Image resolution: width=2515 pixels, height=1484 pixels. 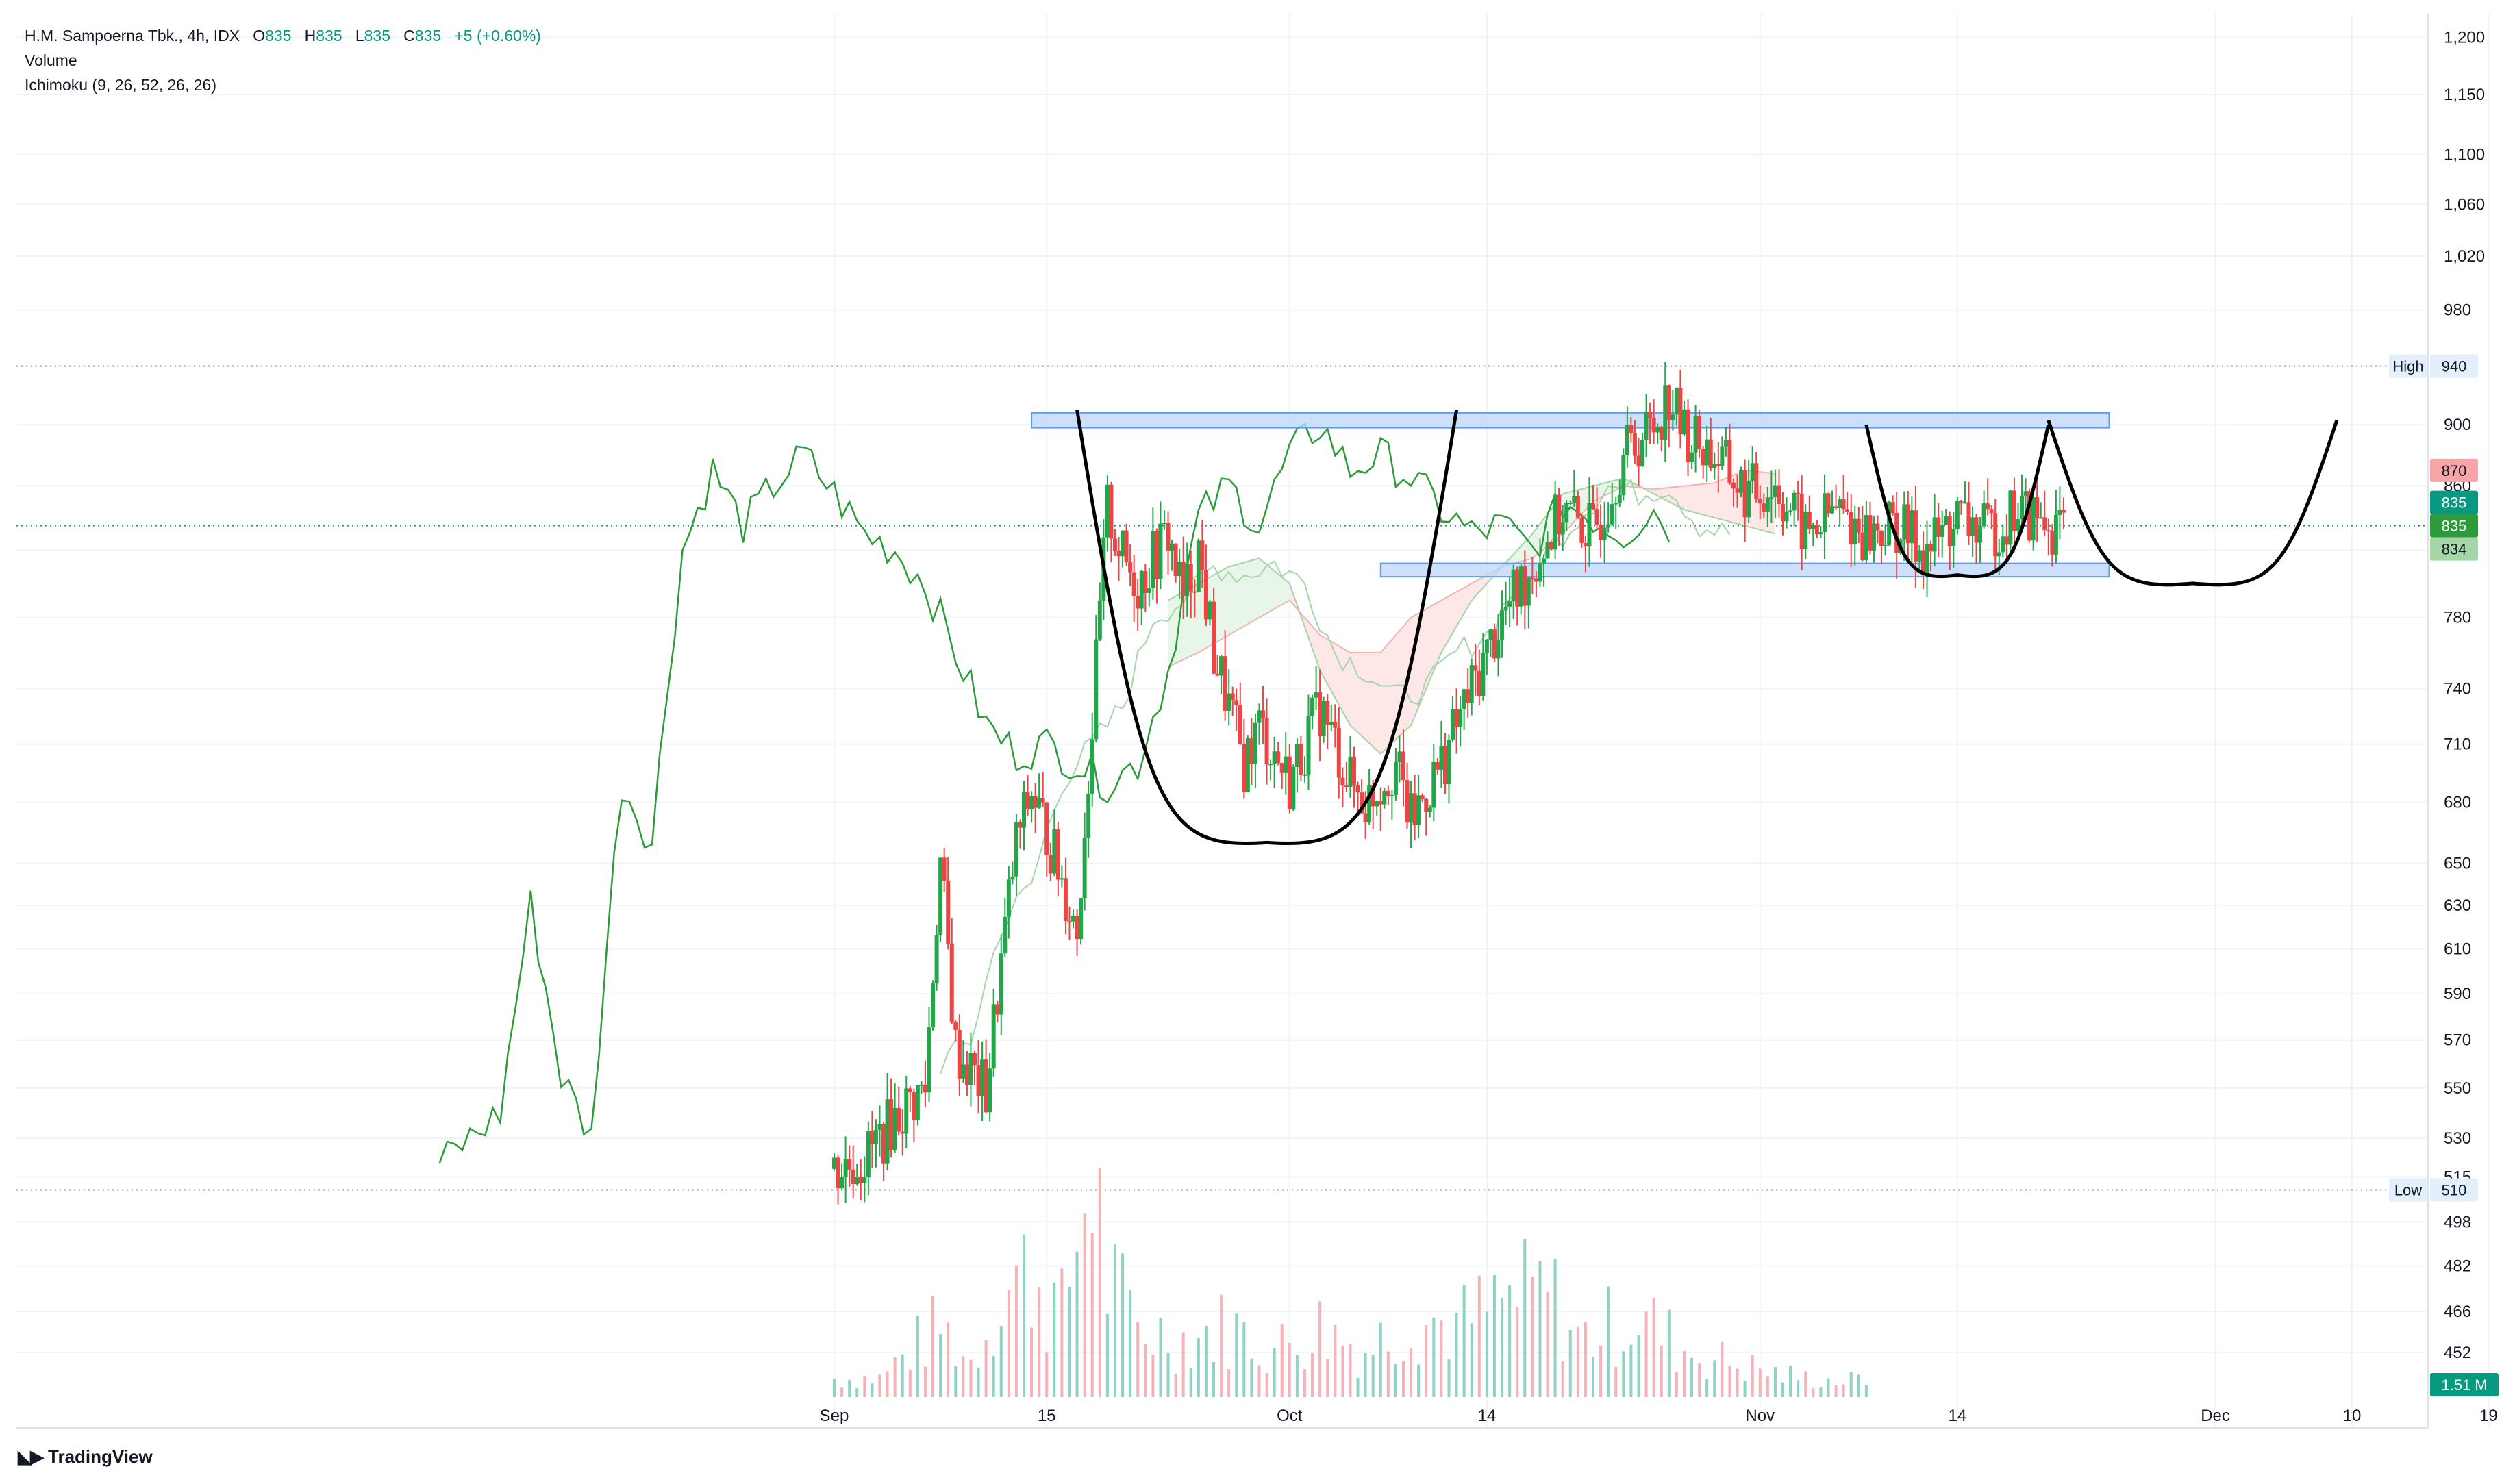 I want to click on high-value: 835, so click(x=329, y=36).